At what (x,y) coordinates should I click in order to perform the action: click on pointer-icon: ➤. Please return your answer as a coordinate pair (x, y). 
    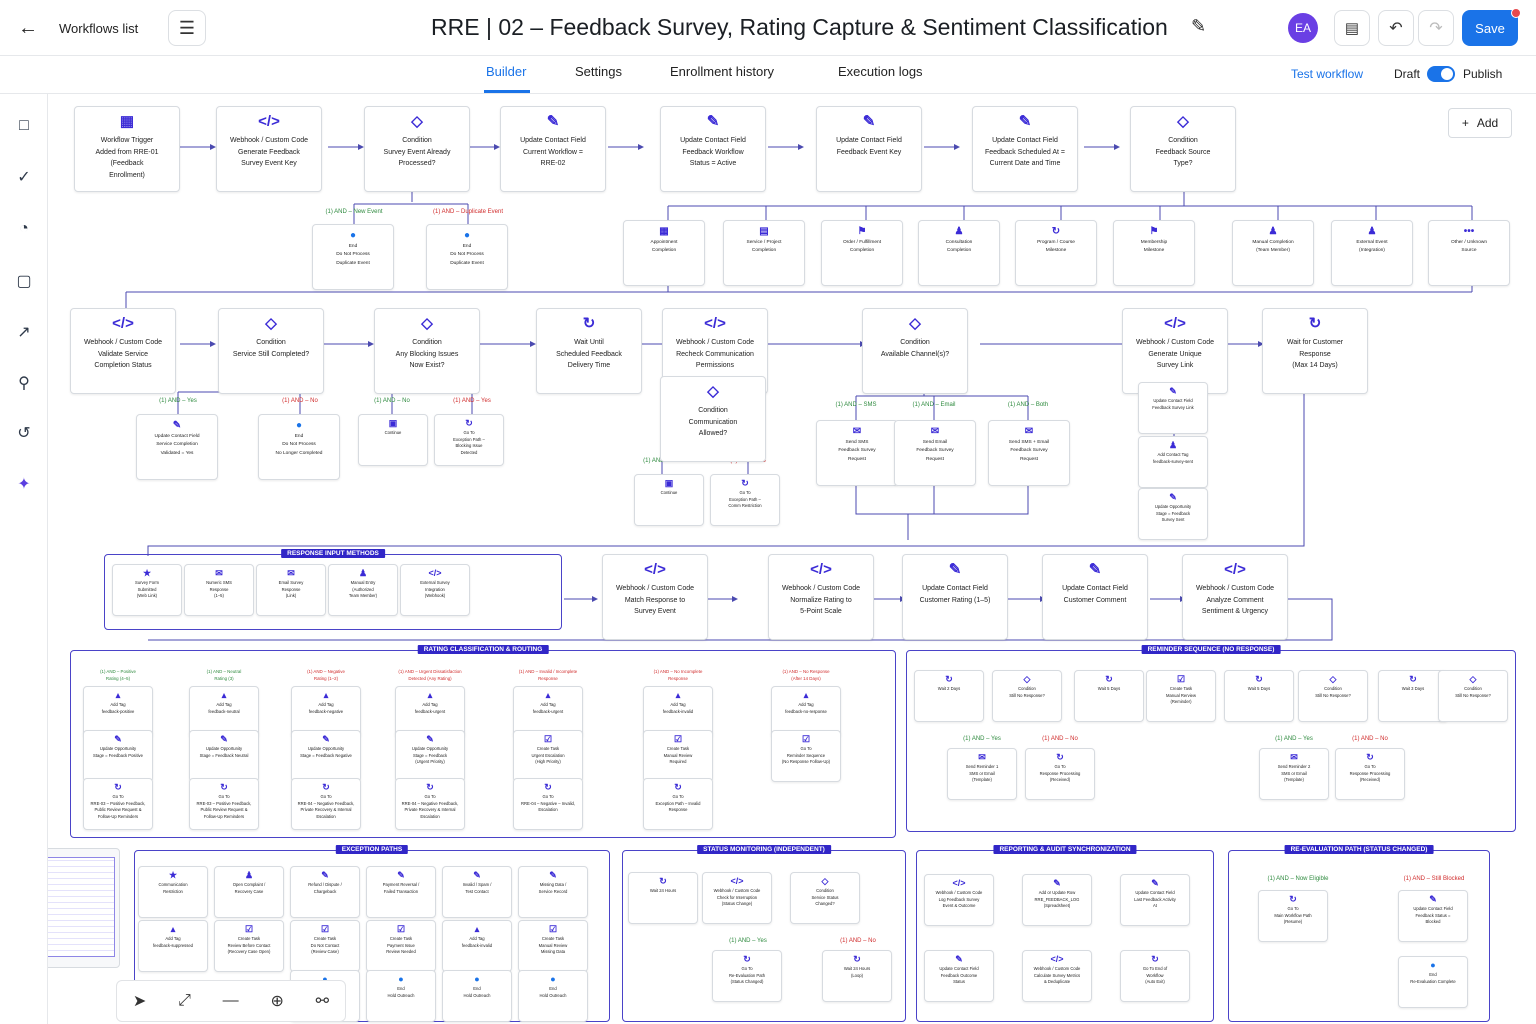
    Looking at the image, I should click on (139, 1001).